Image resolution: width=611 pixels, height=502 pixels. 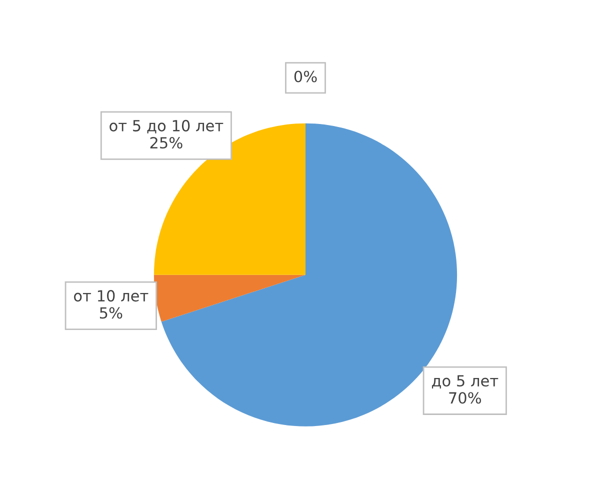 What do you see at coordinates (166, 142) in the screenshot?
I see `data-label: 25%` at bounding box center [166, 142].